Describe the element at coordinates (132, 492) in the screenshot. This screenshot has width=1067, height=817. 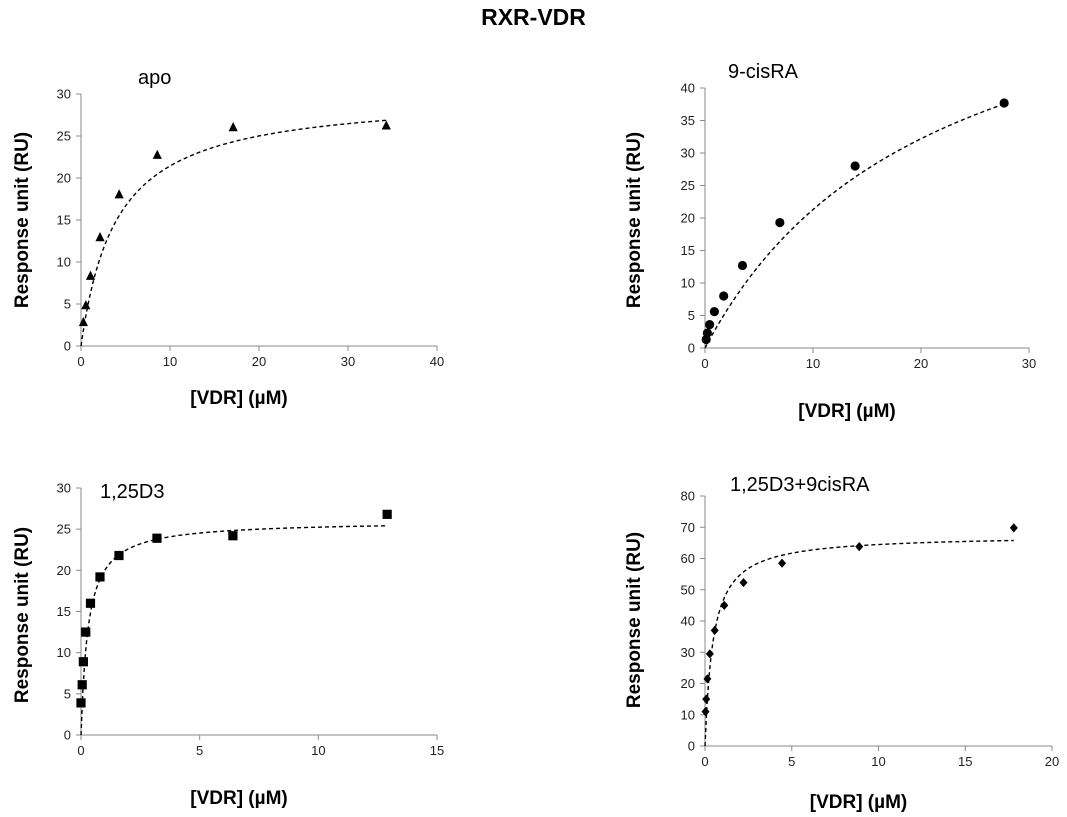
I see `chart-title: 1,25D3` at that location.